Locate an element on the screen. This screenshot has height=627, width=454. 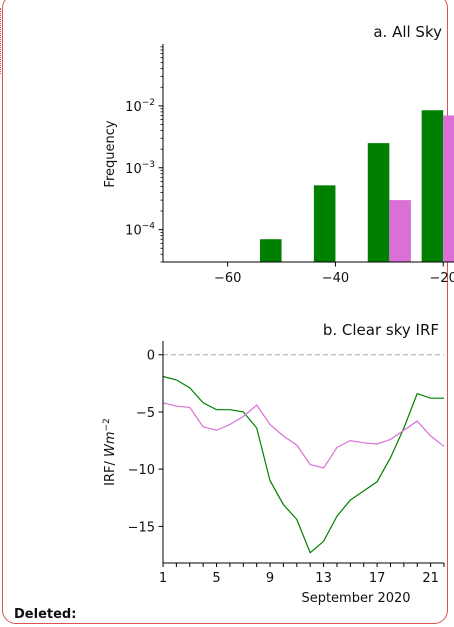
panel-a-y-tick-label: 10⁻⁴ is located at coordinates (140, 230).